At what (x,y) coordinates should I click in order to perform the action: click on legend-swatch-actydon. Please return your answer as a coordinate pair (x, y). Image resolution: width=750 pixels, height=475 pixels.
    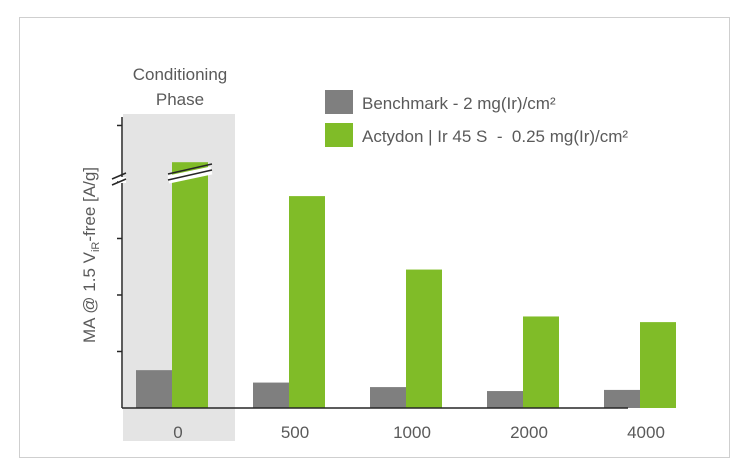
    Looking at the image, I should click on (339, 135).